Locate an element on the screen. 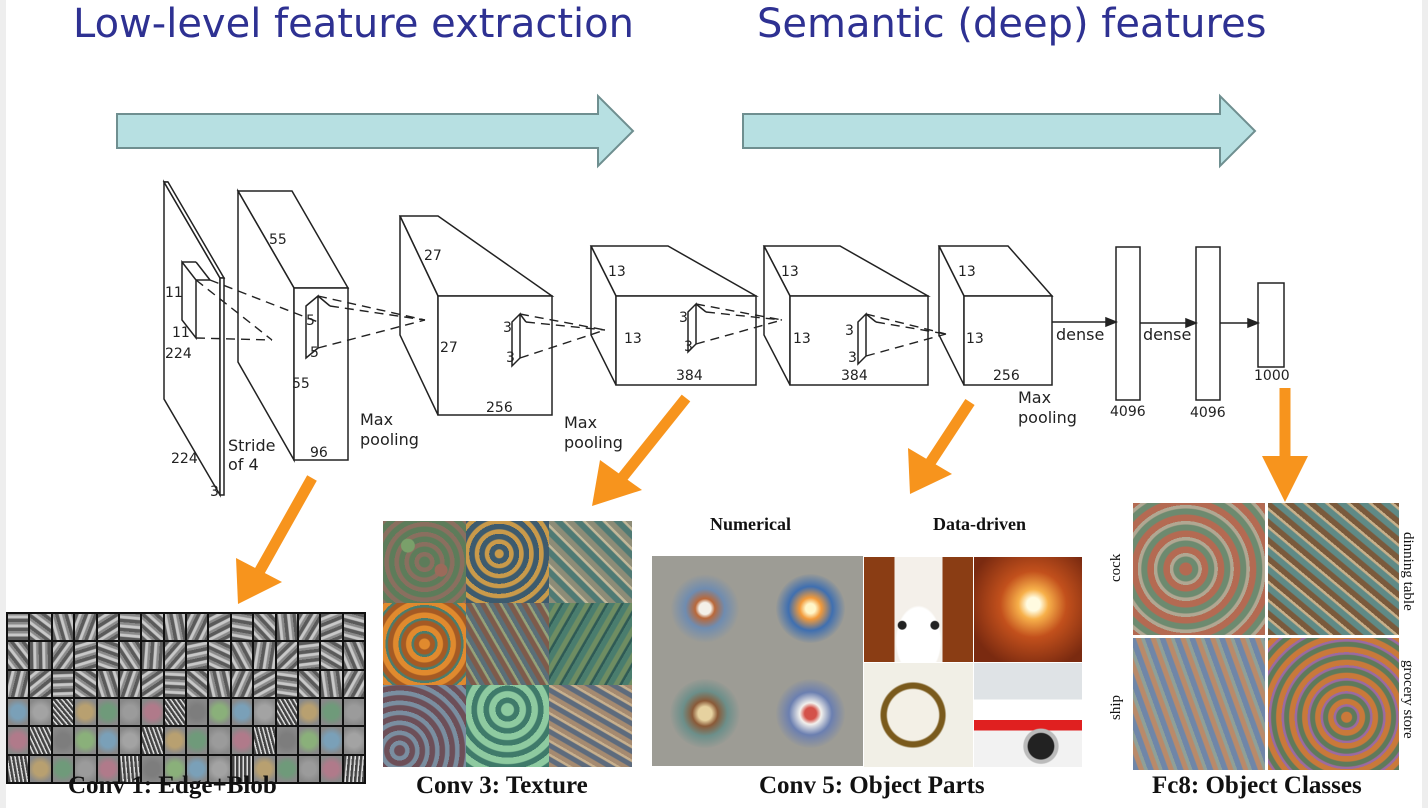  conv5-side-label: 13 is located at coordinates (975, 339).